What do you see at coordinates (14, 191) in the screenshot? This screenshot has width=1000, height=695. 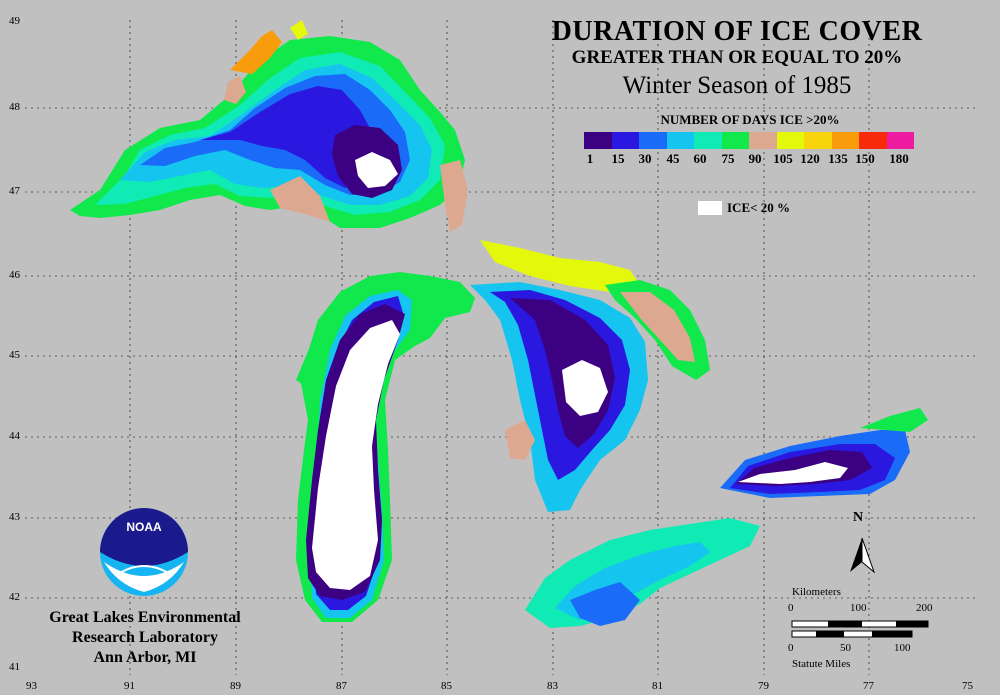 I see `lat-tick-2: 47` at bounding box center [14, 191].